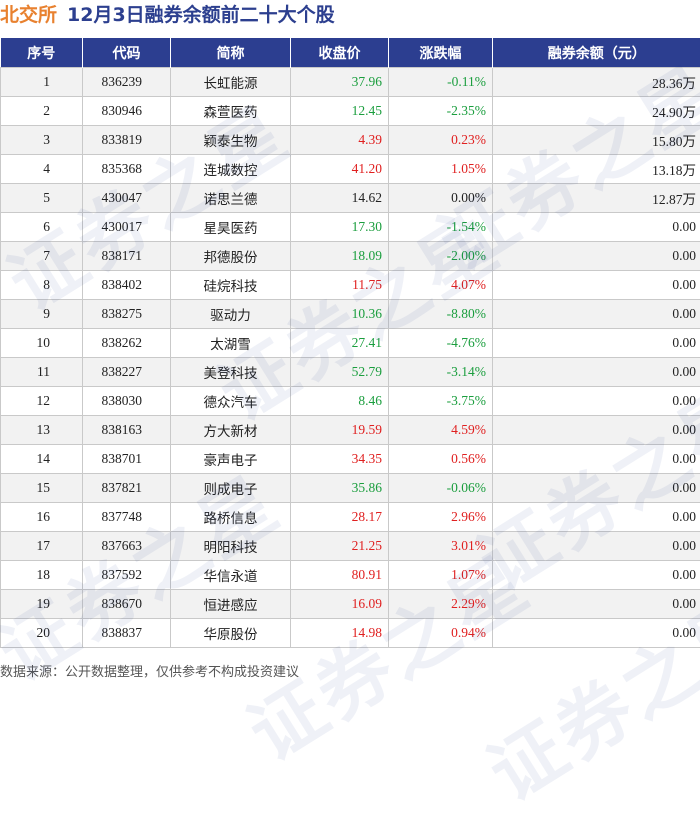 The image size is (700, 822). What do you see at coordinates (127, 140) in the screenshot?
I see `stock-code: 833819` at bounding box center [127, 140].